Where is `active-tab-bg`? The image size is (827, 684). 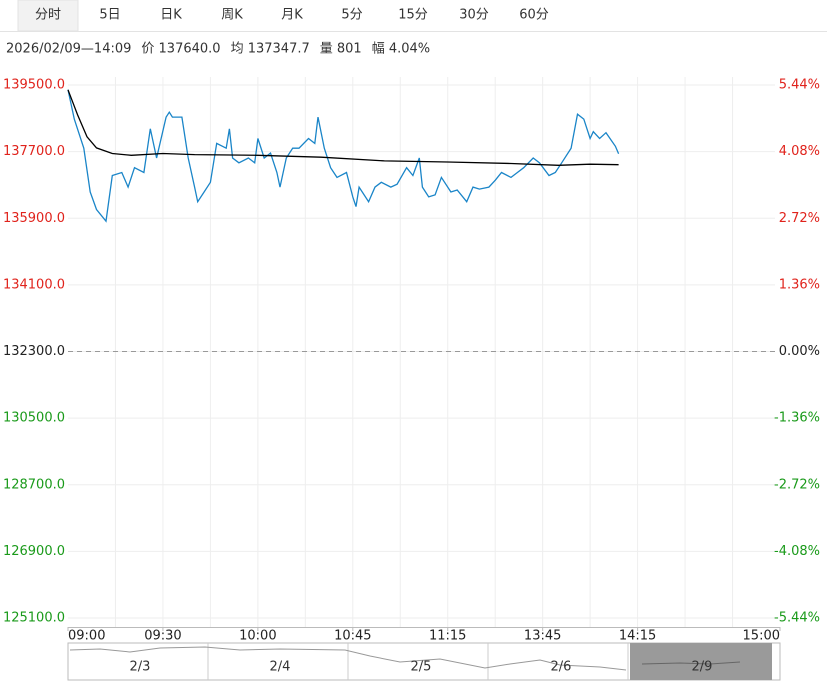
active-tab-bg is located at coordinates (48, 16).